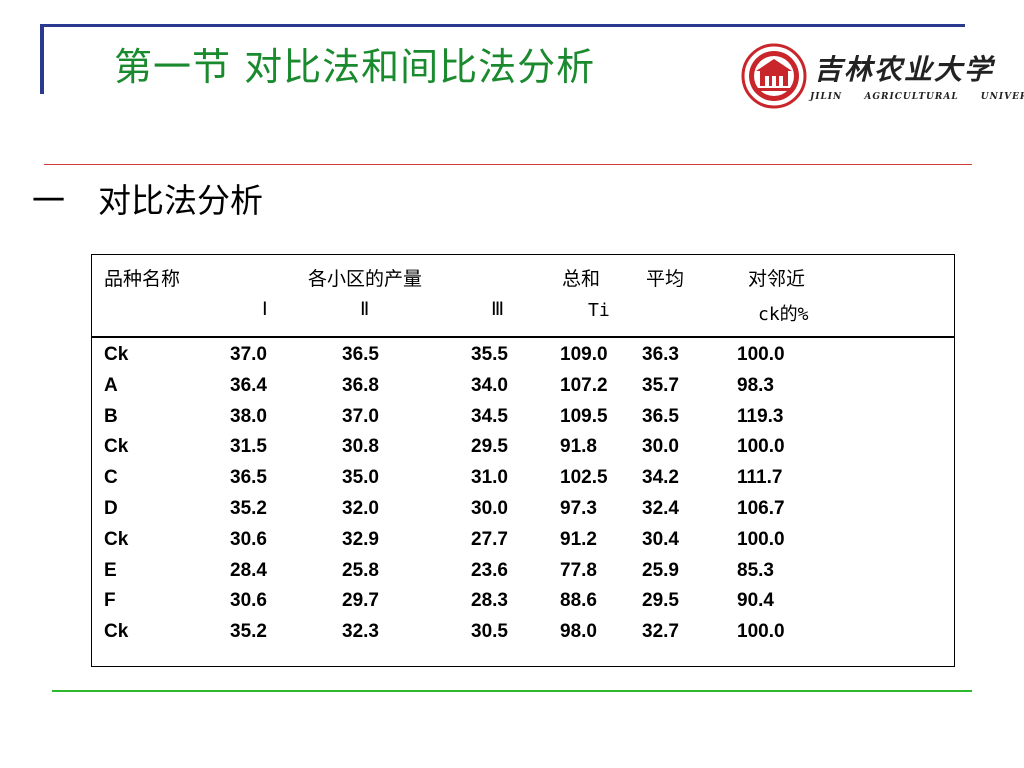  Describe the element at coordinates (142, 279) in the screenshot. I see `header-variety: 品种名称` at that location.